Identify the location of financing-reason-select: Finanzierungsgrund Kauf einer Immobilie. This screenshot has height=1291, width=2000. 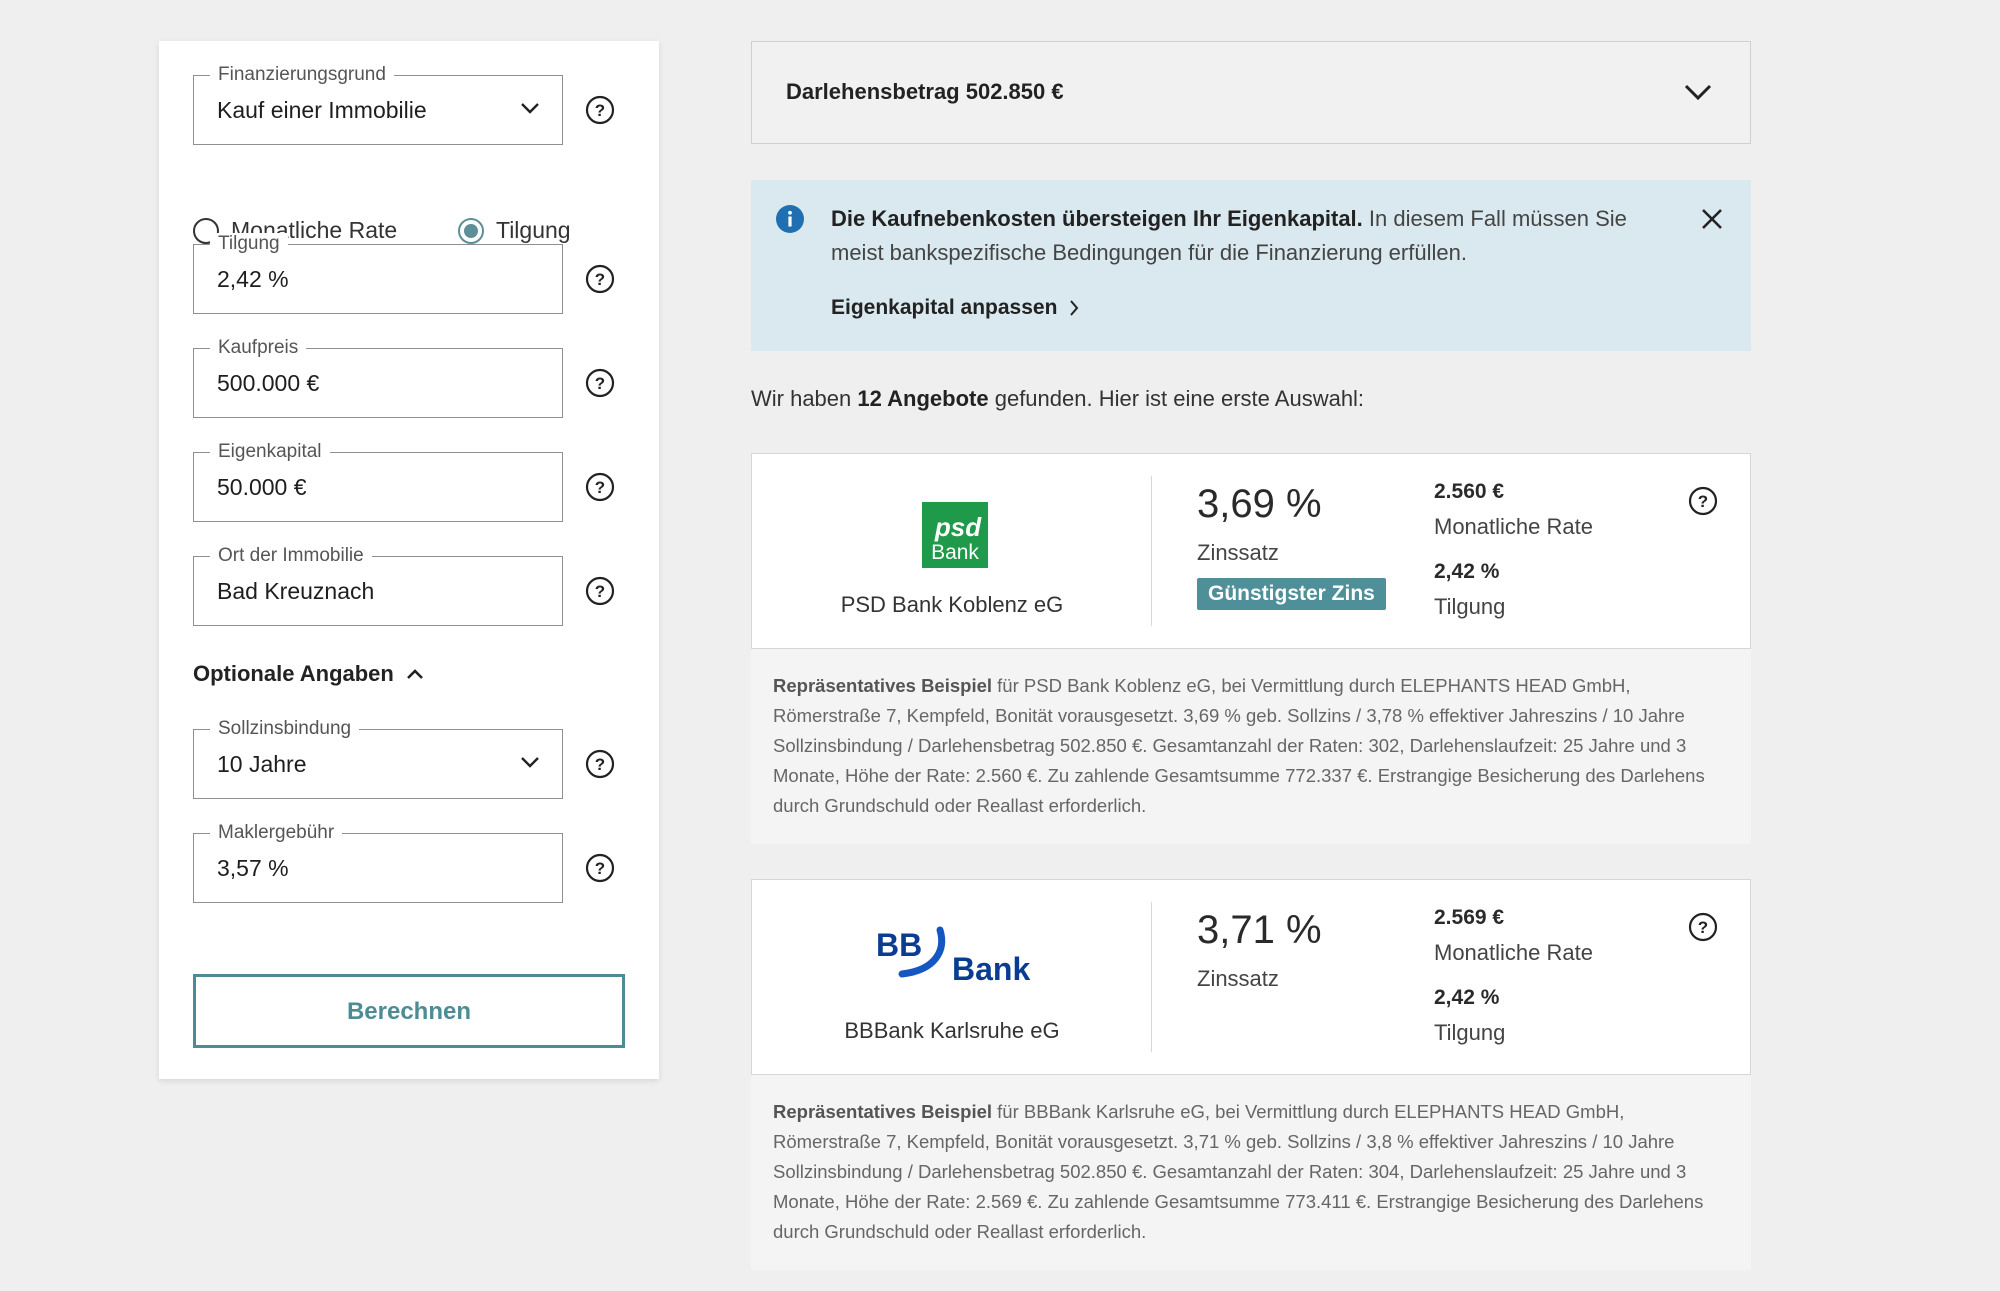
(378, 104).